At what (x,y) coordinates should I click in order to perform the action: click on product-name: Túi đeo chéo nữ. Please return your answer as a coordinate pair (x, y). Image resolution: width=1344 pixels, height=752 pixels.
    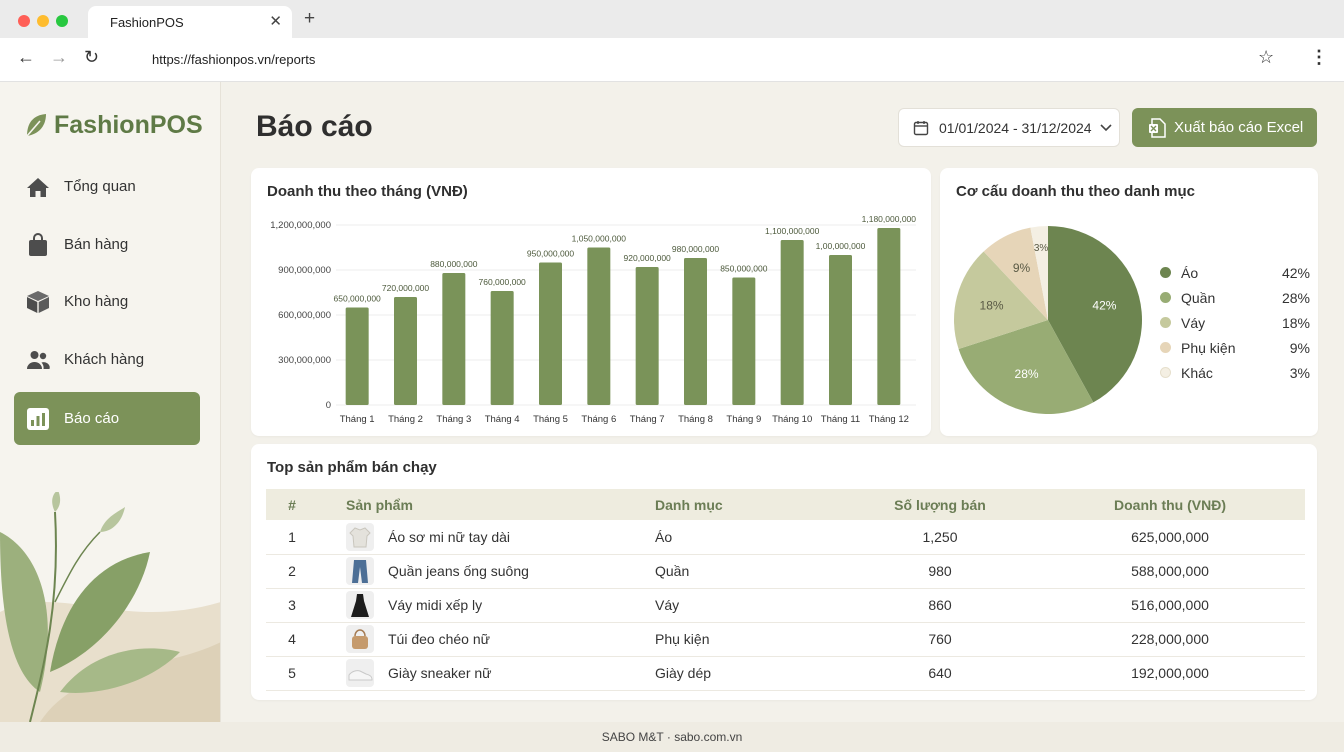
    Looking at the image, I should click on (439, 639).